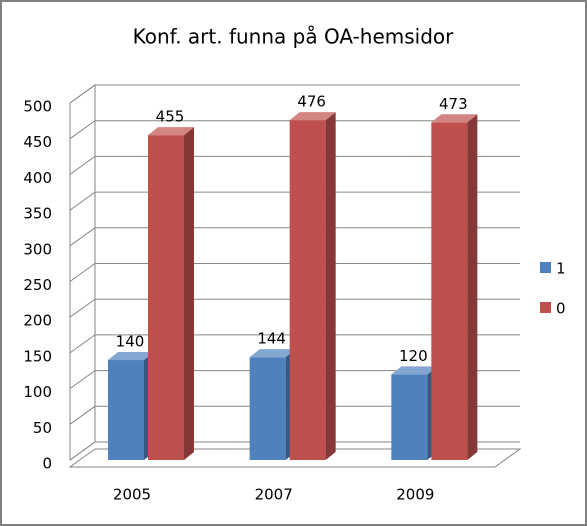  What do you see at coordinates (311, 102) in the screenshot?
I see `value-label: 476` at bounding box center [311, 102].